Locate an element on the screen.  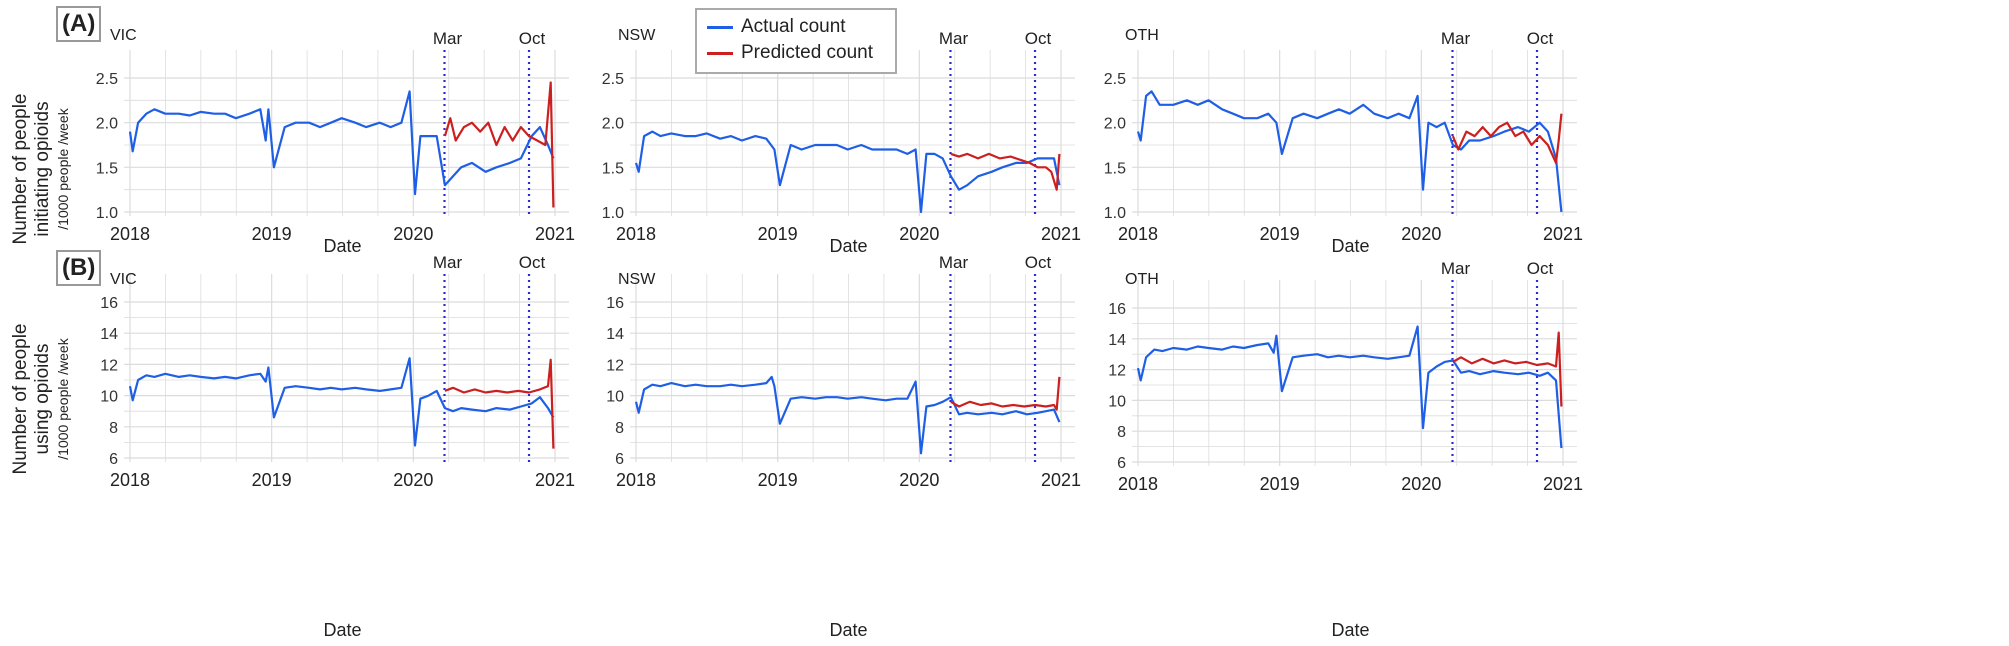
panel-label-a: (A) is located at coordinates (79, 24).